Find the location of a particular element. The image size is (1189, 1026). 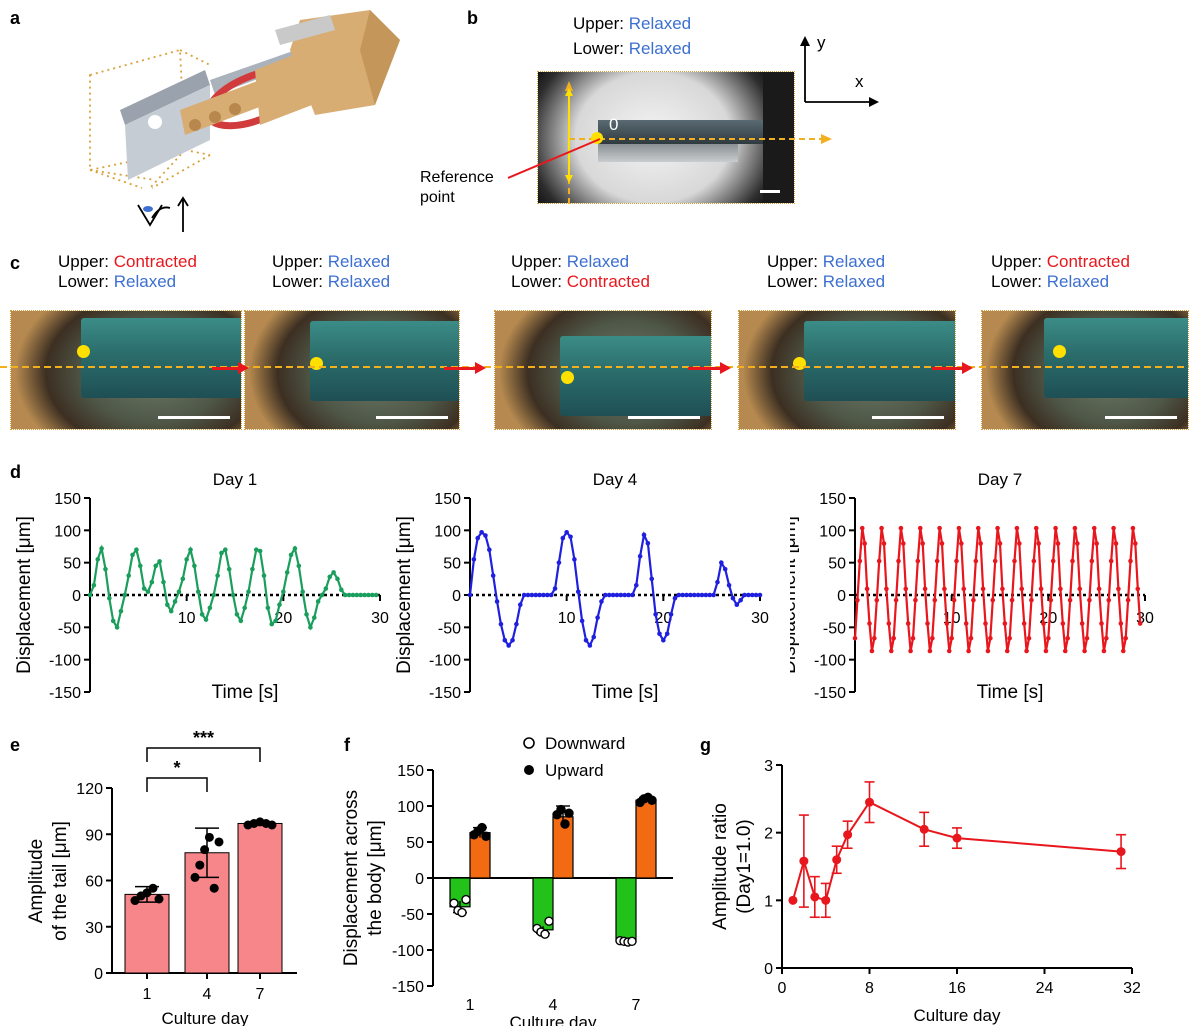

micrograph-reference is located at coordinates (666, 137).